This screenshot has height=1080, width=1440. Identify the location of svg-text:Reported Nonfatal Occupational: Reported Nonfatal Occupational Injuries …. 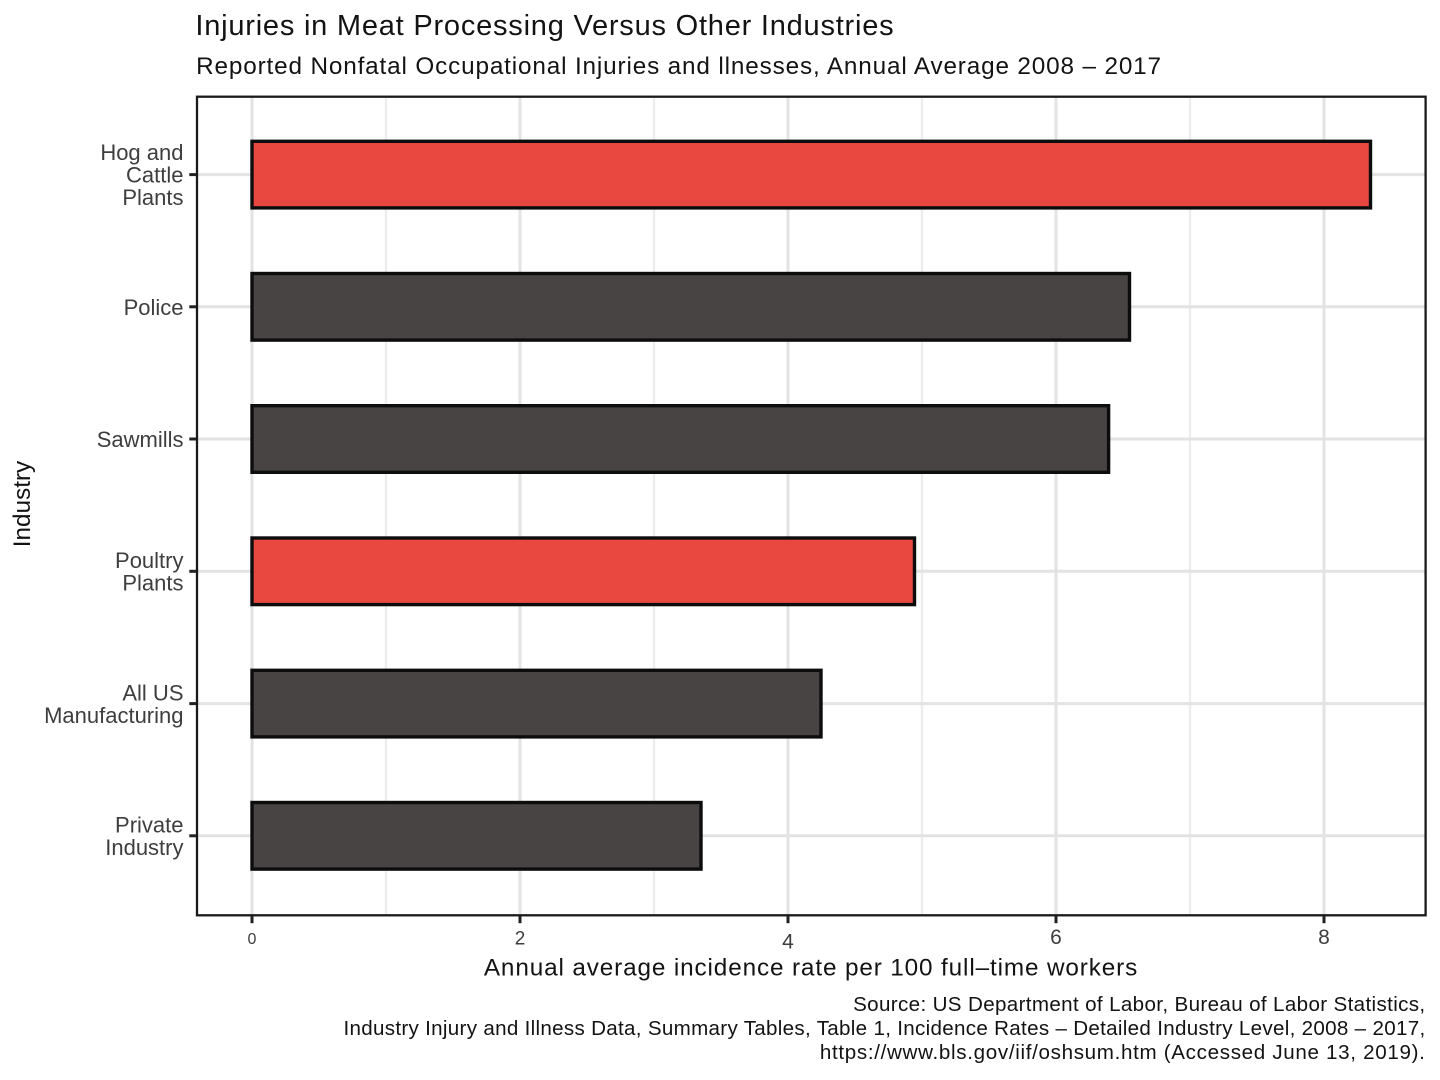
(679, 66).